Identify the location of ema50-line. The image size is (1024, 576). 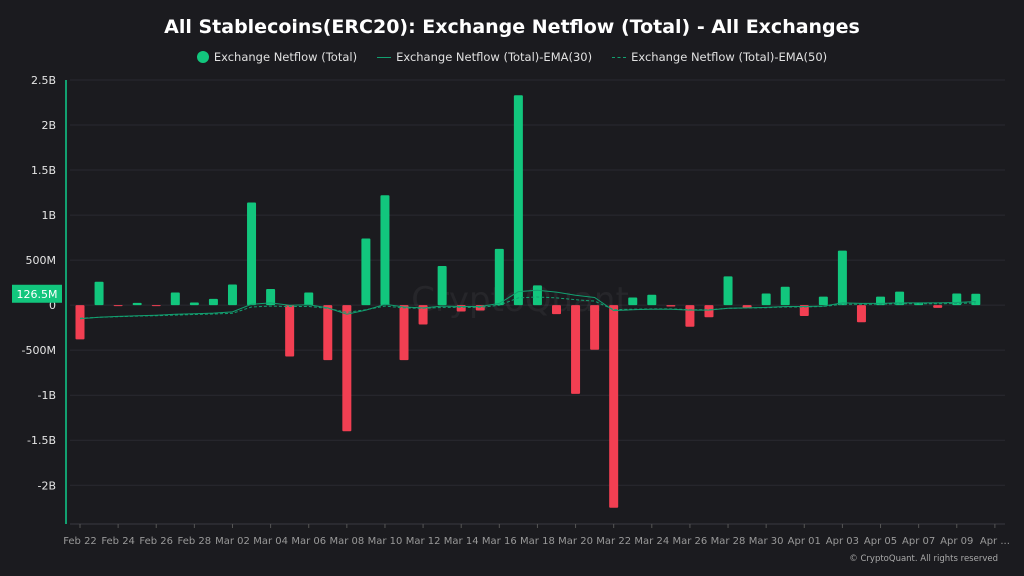
(527, 307).